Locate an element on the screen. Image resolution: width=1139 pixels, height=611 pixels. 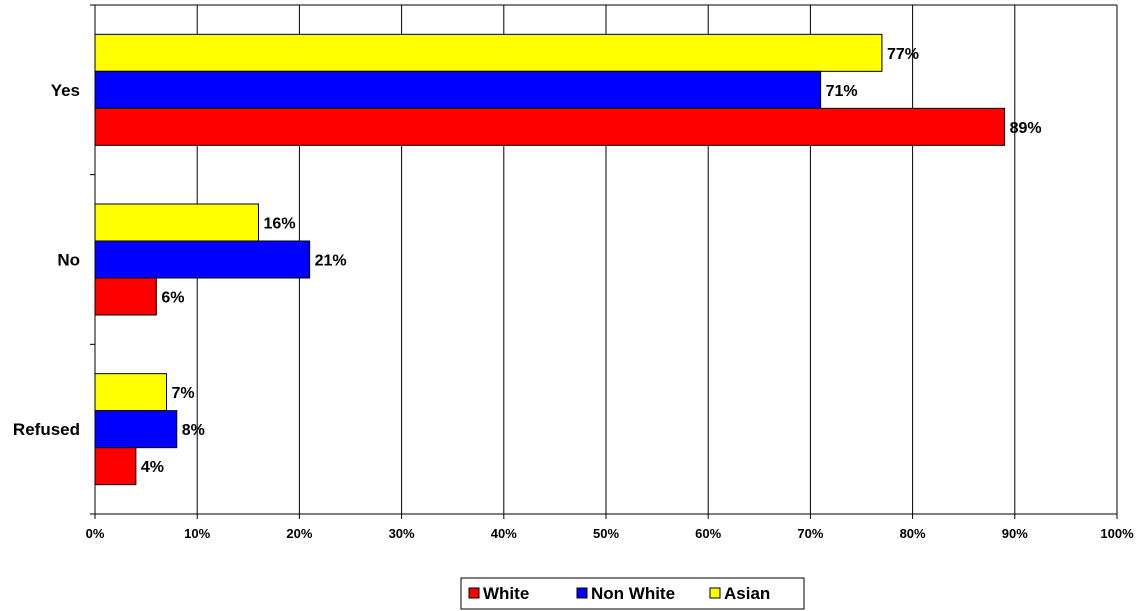
x-tick-labels: 0% 10% 20% 30% 40% 50% 60% 70% 80% 90% 100% is located at coordinates (610, 533).